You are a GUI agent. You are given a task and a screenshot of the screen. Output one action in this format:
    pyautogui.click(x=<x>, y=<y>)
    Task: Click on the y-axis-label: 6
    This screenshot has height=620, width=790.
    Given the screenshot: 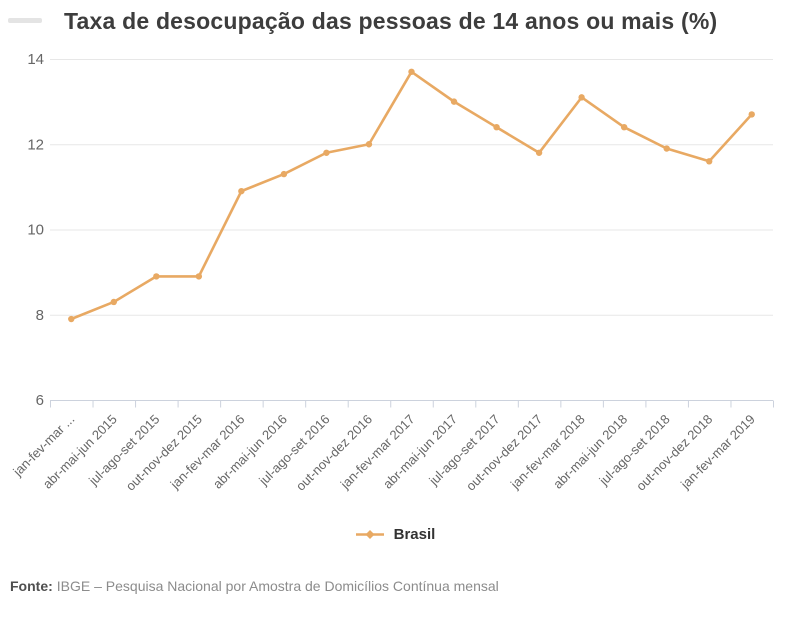 What is the action you would take?
    pyautogui.click(x=40, y=400)
    